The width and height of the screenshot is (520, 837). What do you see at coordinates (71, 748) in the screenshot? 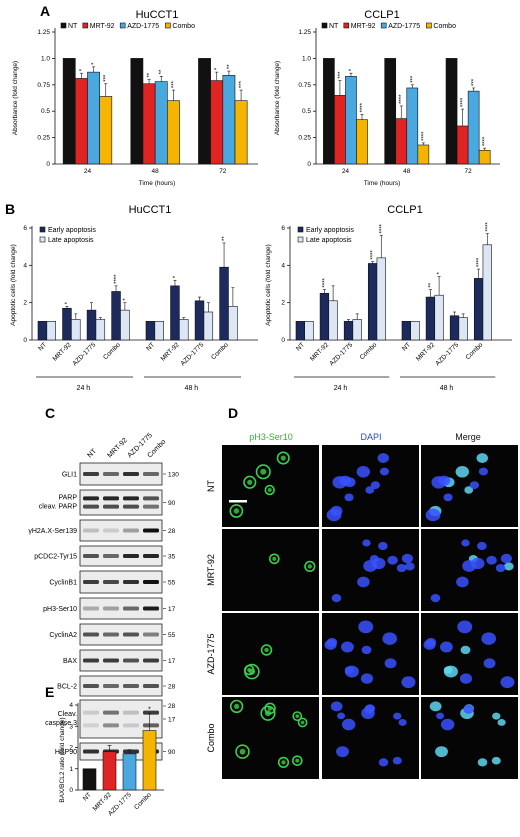
I see `panel-e-y-tick-label: 2` at bounding box center [71, 748].